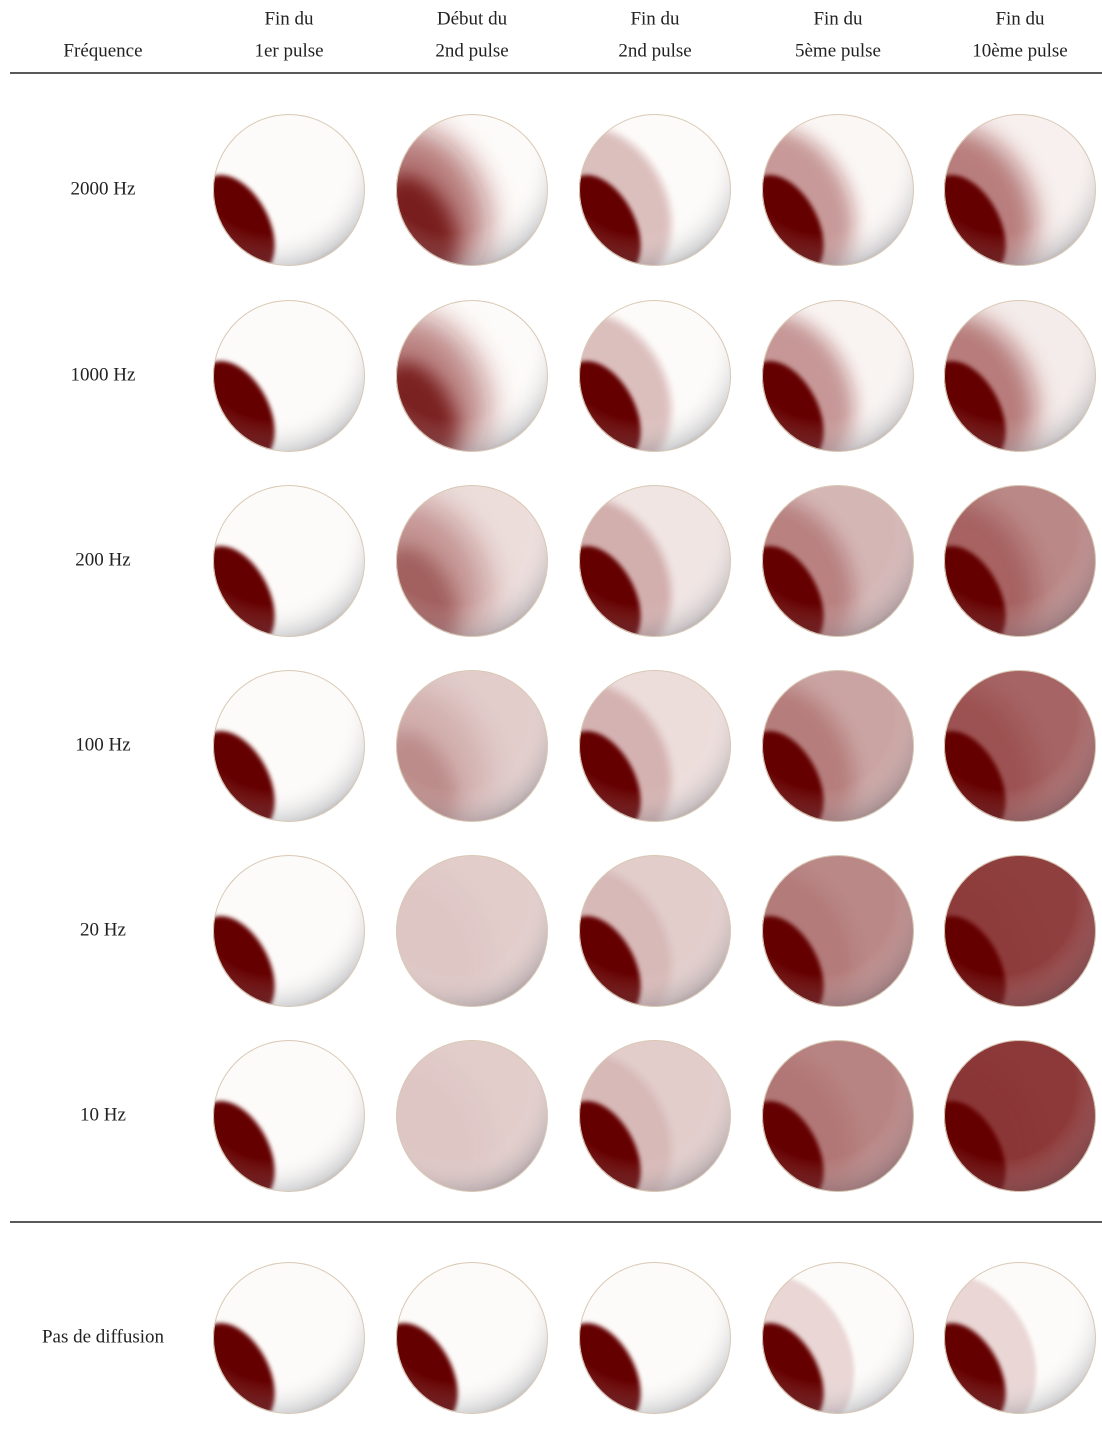 This screenshot has height=1443, width=1102. What do you see at coordinates (838, 50) in the screenshot?
I see `column-header: 5ème pulse` at bounding box center [838, 50].